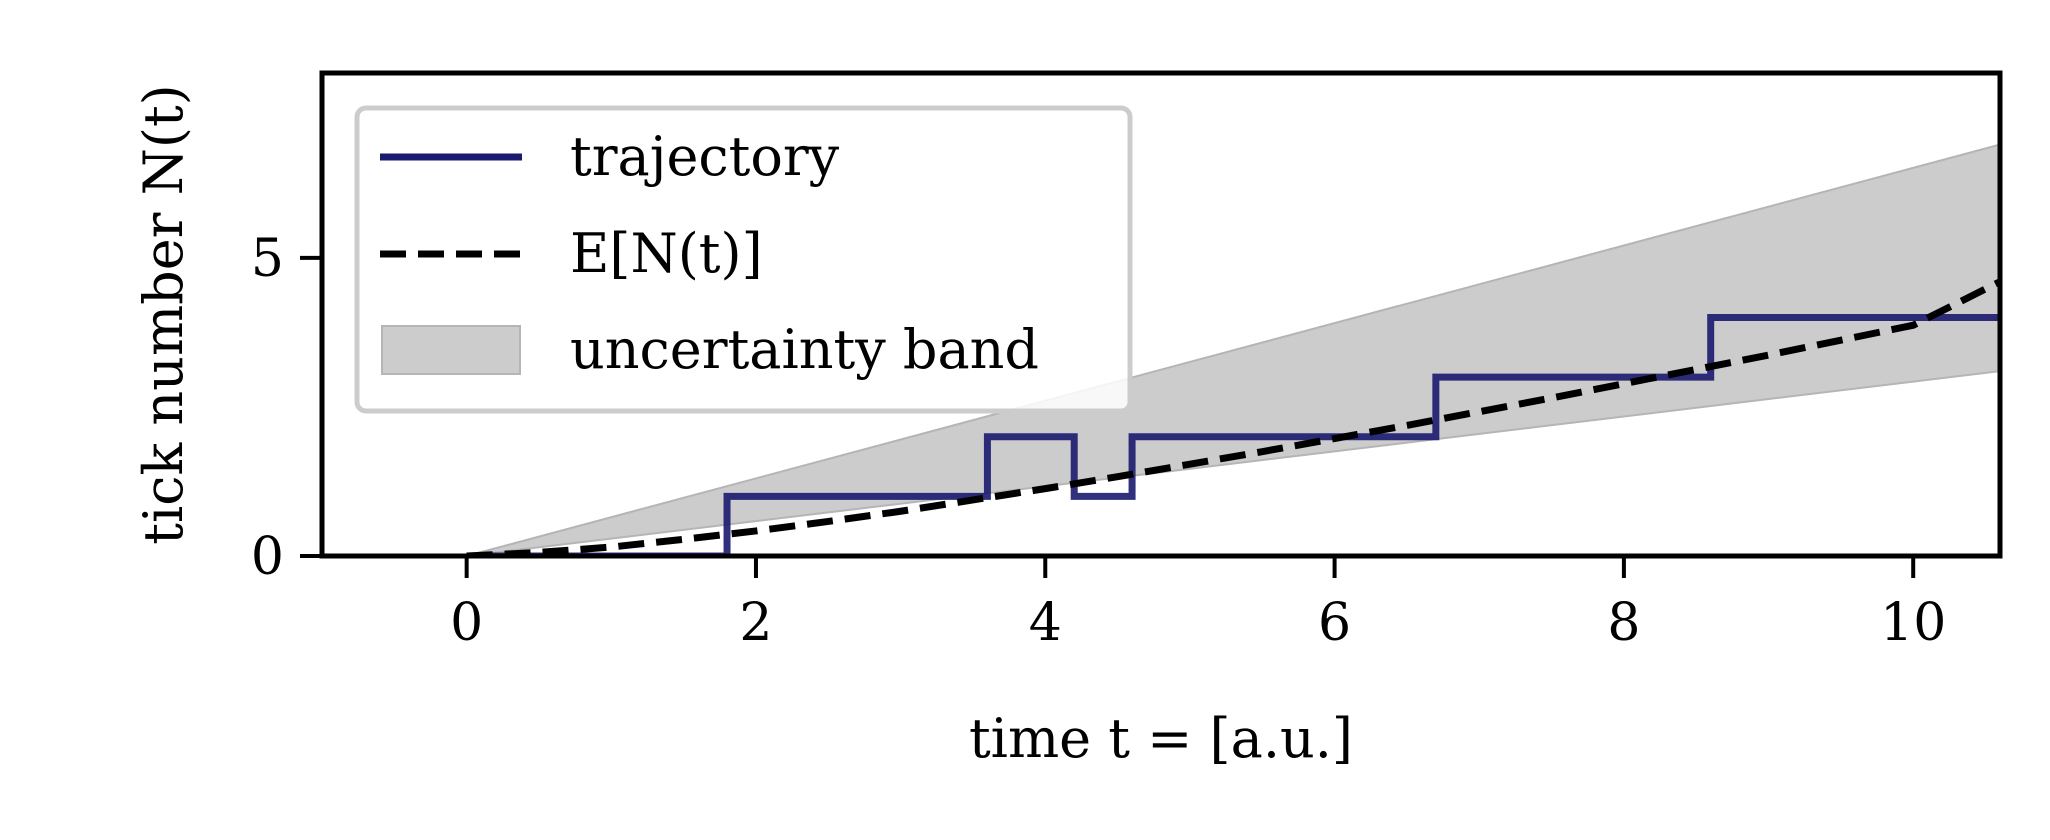 The image size is (2050, 840). I want to click on x-tick-label: 4, so click(1045, 623).